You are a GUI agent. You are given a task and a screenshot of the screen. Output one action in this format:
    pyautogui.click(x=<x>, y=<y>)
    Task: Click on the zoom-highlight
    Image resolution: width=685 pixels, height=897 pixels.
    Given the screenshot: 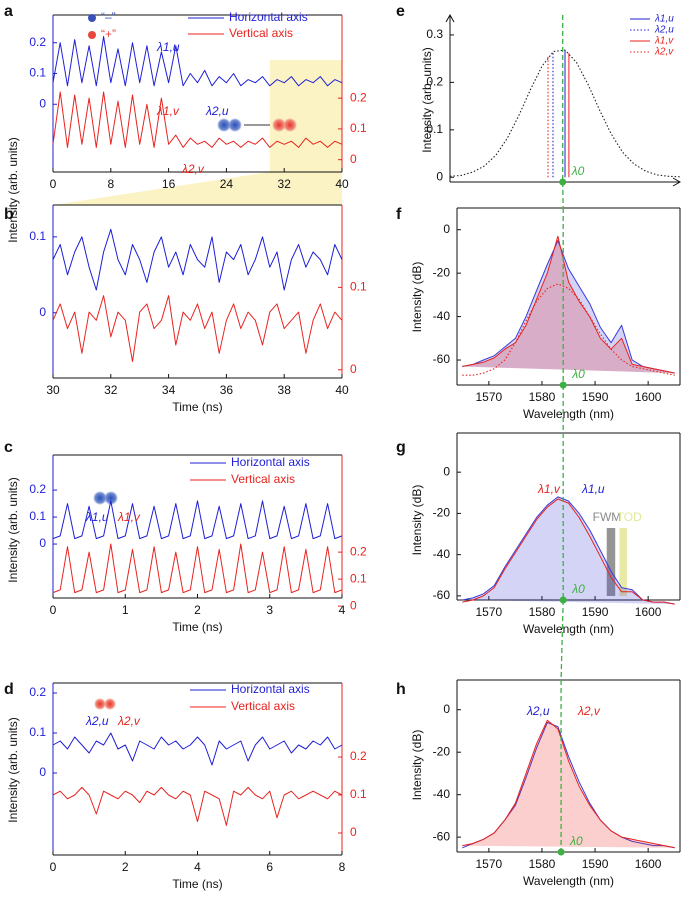 What is the action you would take?
    pyautogui.click(x=305, y=116)
    